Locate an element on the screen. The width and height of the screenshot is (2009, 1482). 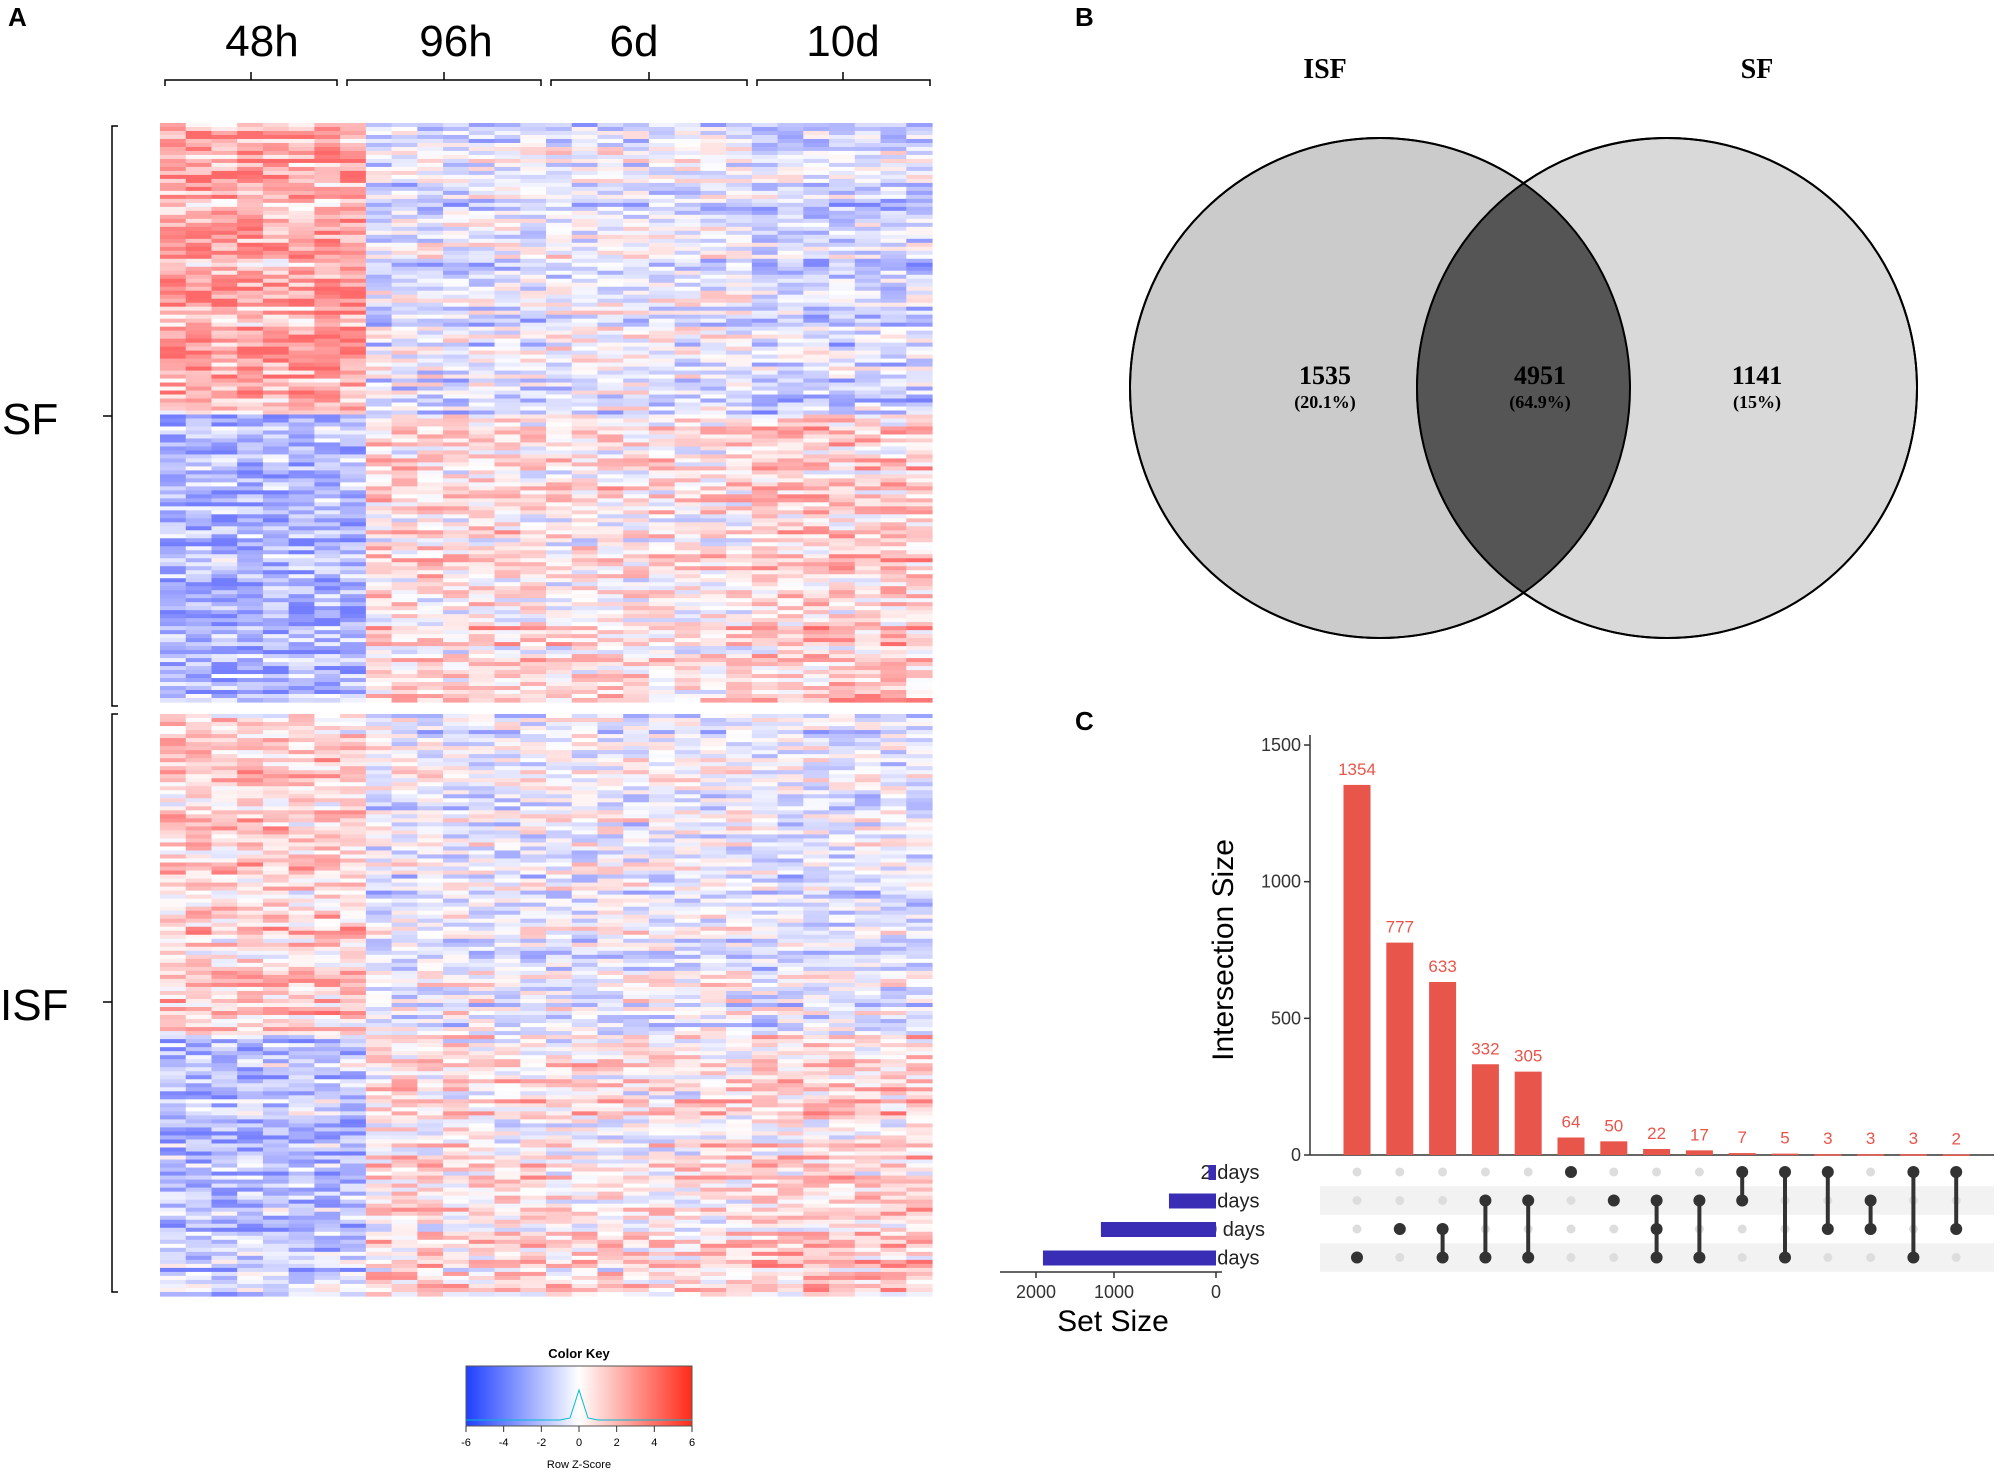
venn-pct-both: (64.9%) is located at coordinates (1540, 402).